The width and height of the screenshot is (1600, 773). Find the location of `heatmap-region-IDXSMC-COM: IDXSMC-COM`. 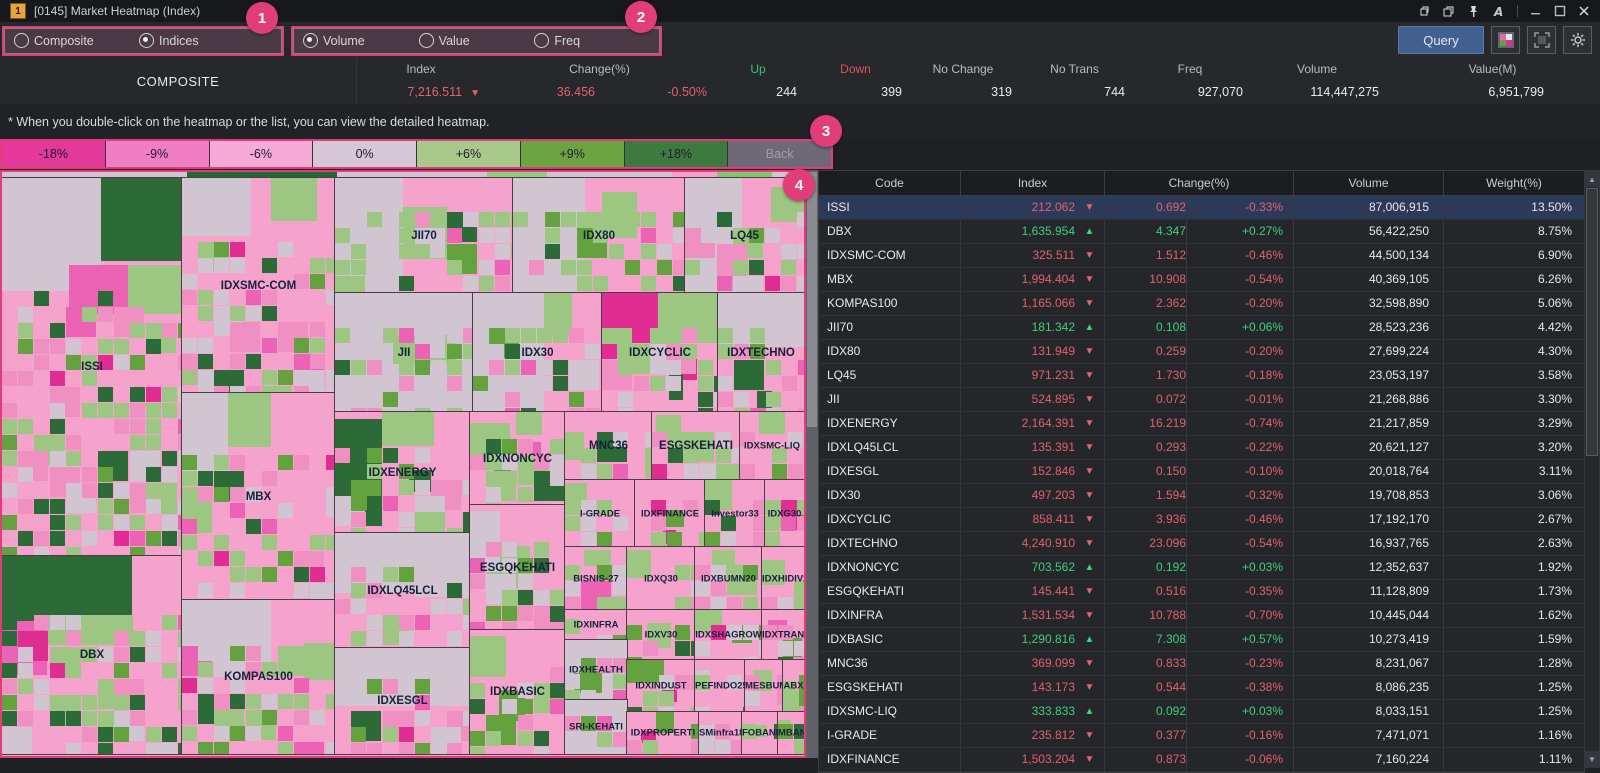

heatmap-region-IDXSMC-COM: IDXSMC-COM is located at coordinates (258, 285).